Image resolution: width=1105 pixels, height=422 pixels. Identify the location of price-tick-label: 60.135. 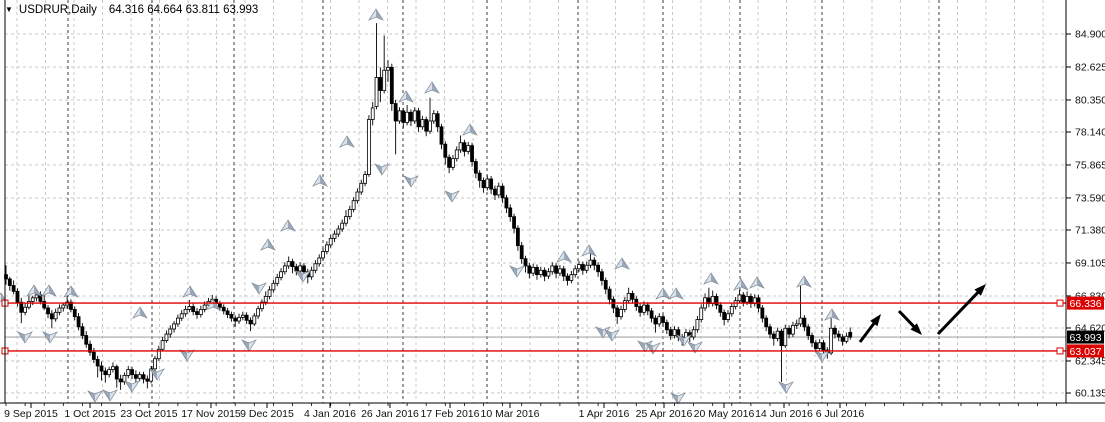
(1090, 394).